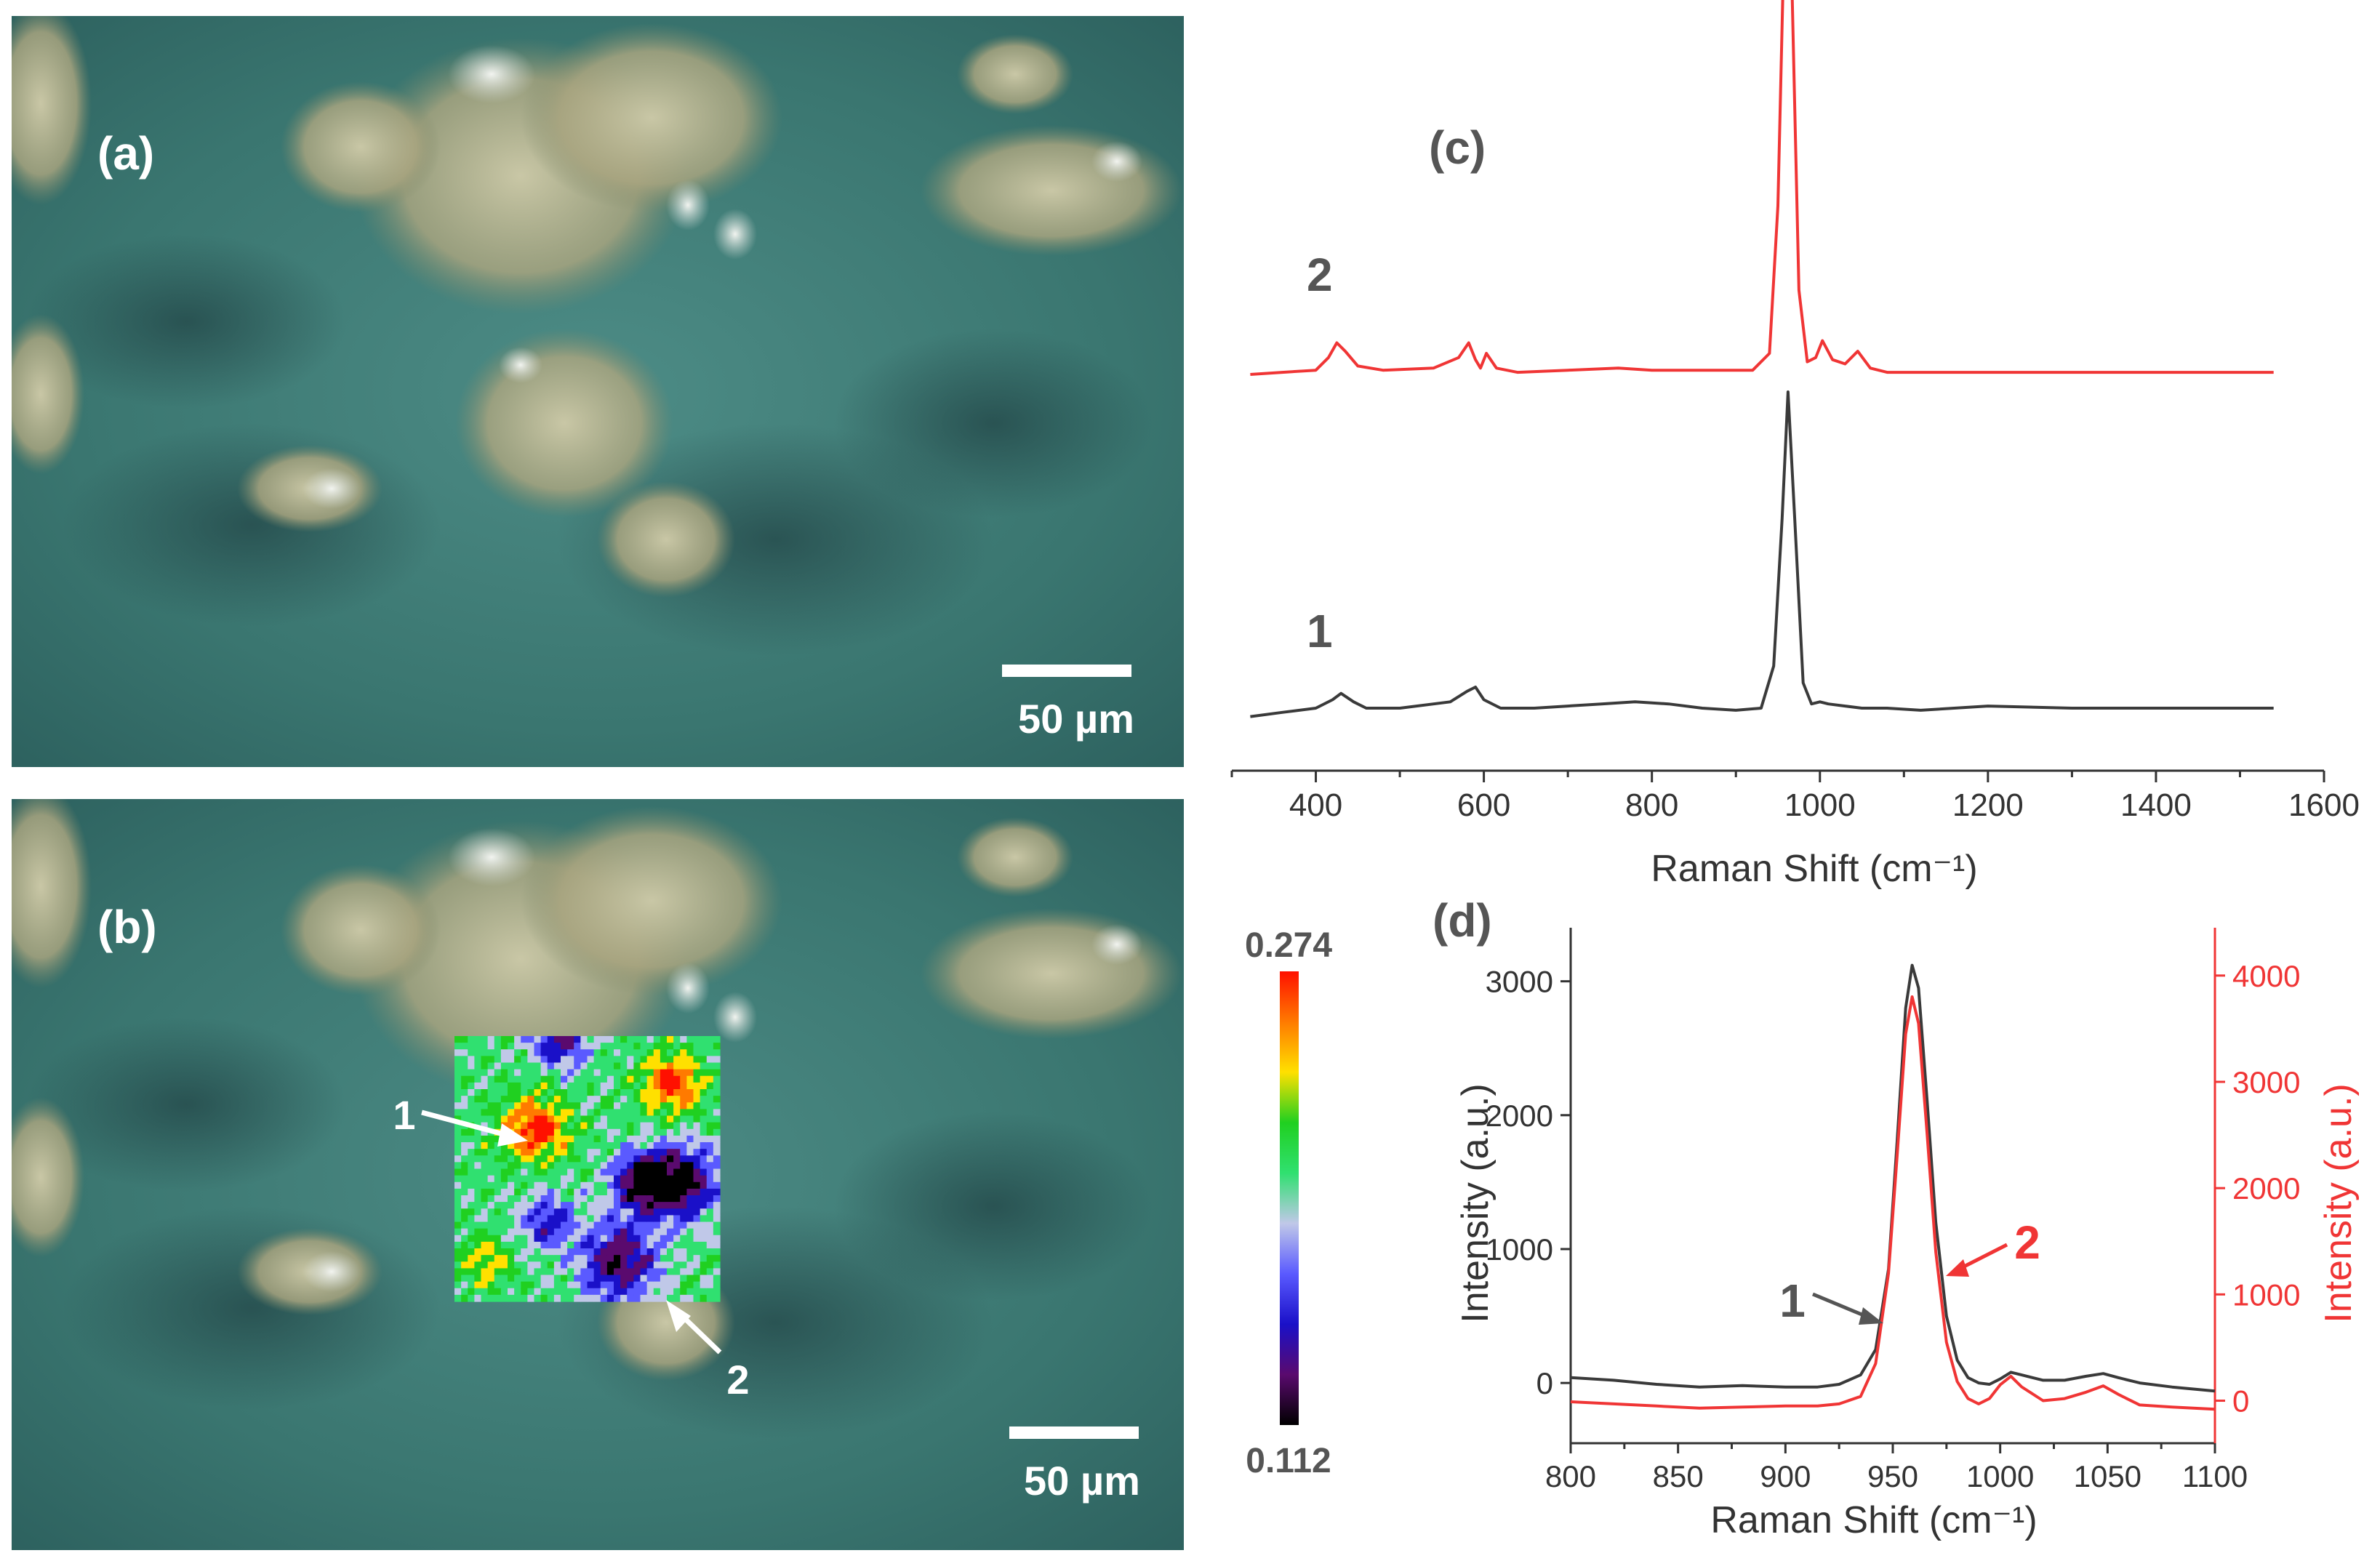 The width and height of the screenshot is (2380, 1561). I want to click on d-arrow-1-head, so click(1871, 1316).